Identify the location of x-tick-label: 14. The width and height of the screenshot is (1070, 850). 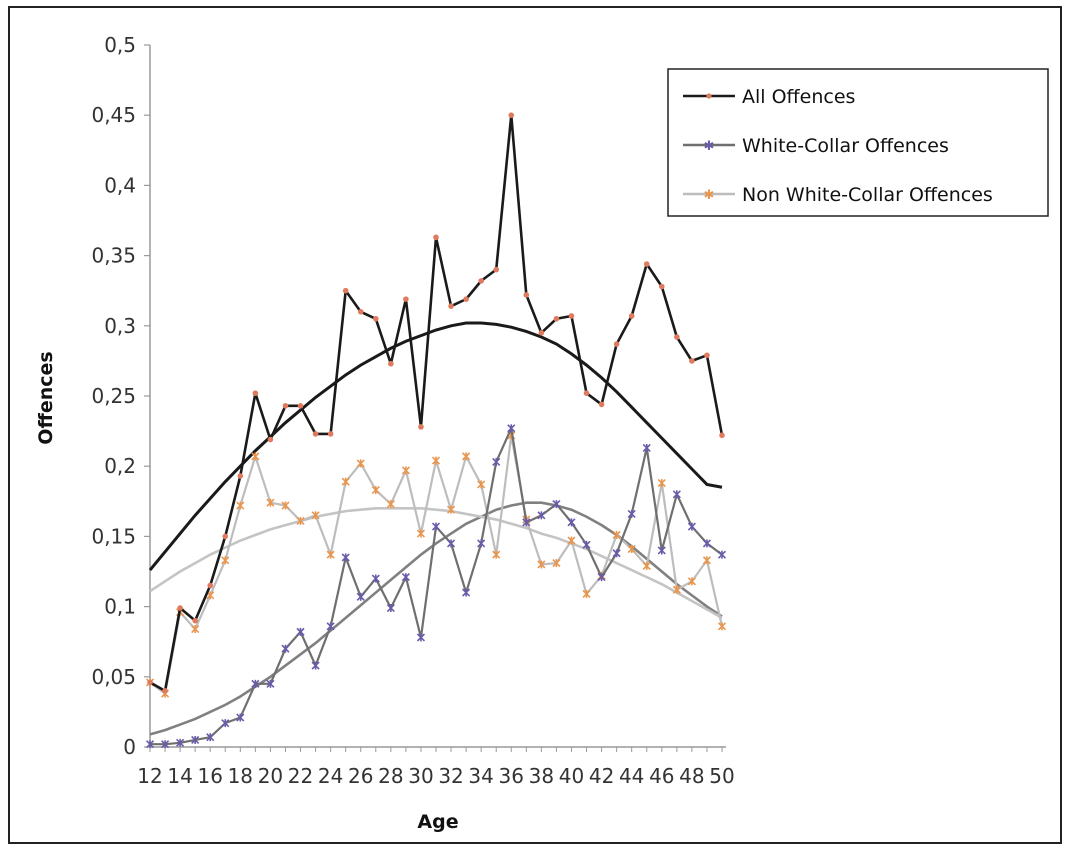
(179, 776).